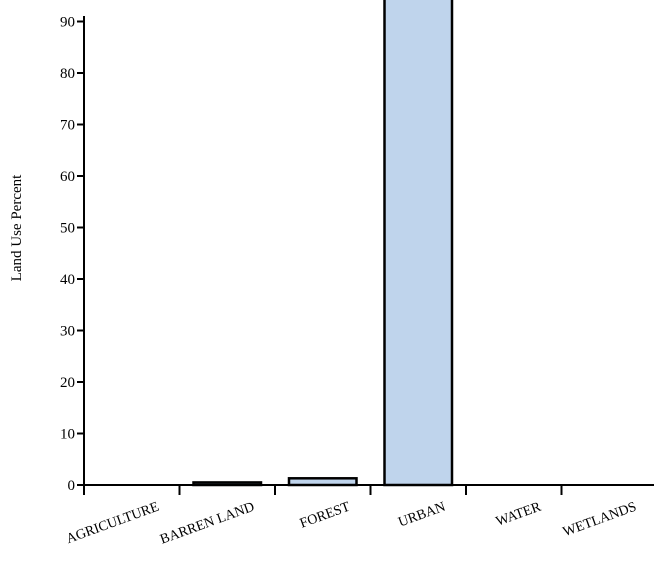 This screenshot has height=573, width=654. What do you see at coordinates (72, 254) in the screenshot?
I see `y-axis: 0 10 20 30 40 50 60 70 80 90` at bounding box center [72, 254].